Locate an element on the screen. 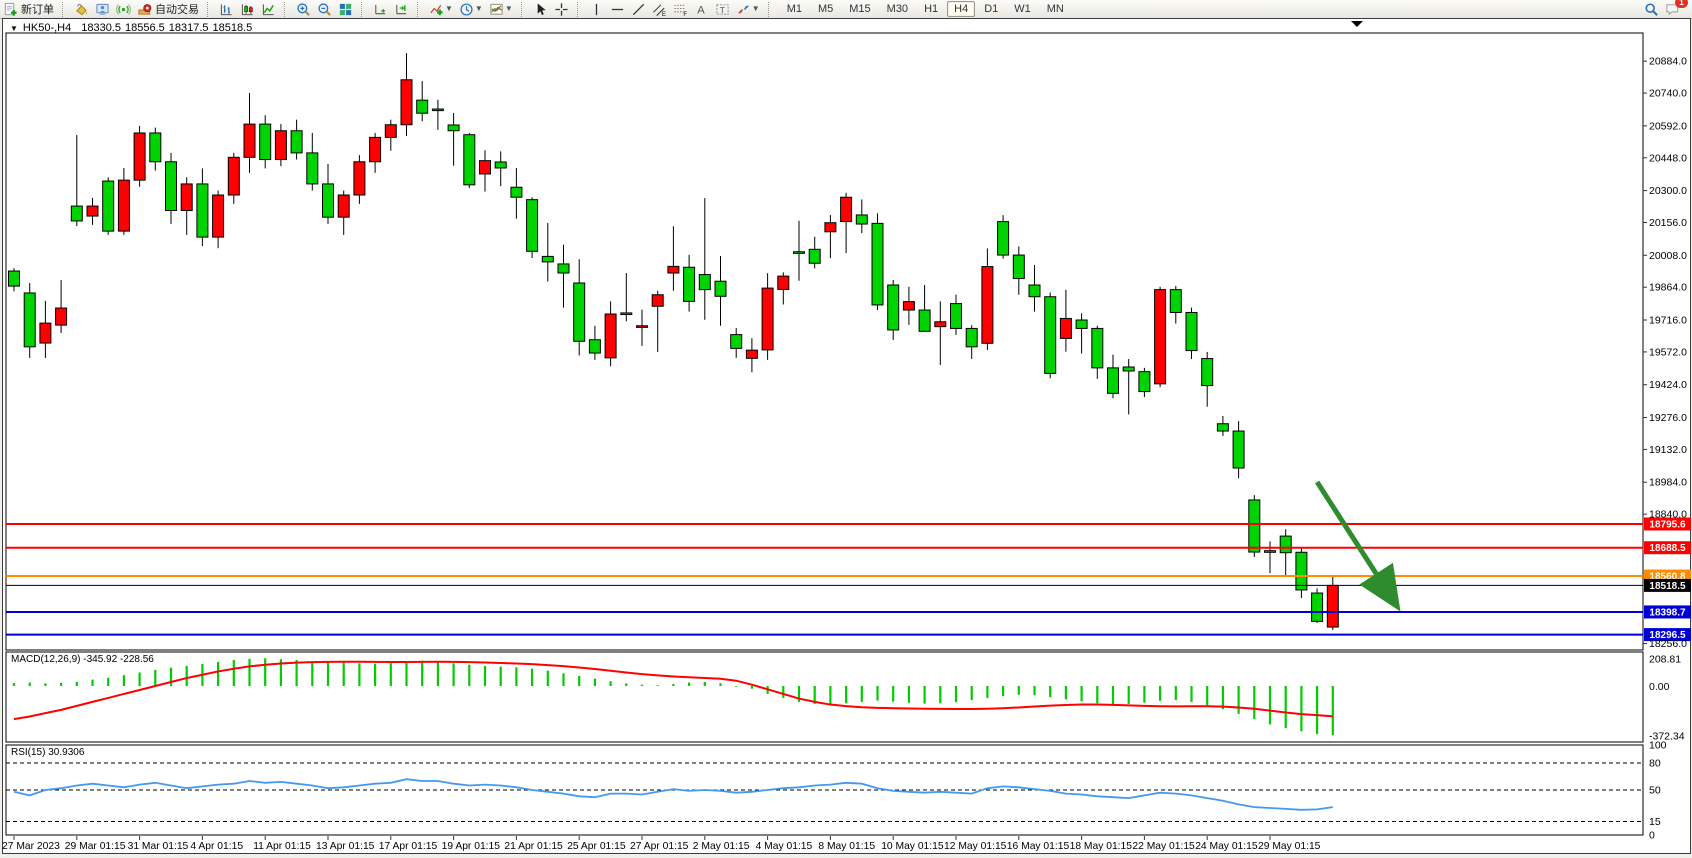 The width and height of the screenshot is (1692, 858). svg-text: 18 May 01:15 is located at coordinates (1101, 846).